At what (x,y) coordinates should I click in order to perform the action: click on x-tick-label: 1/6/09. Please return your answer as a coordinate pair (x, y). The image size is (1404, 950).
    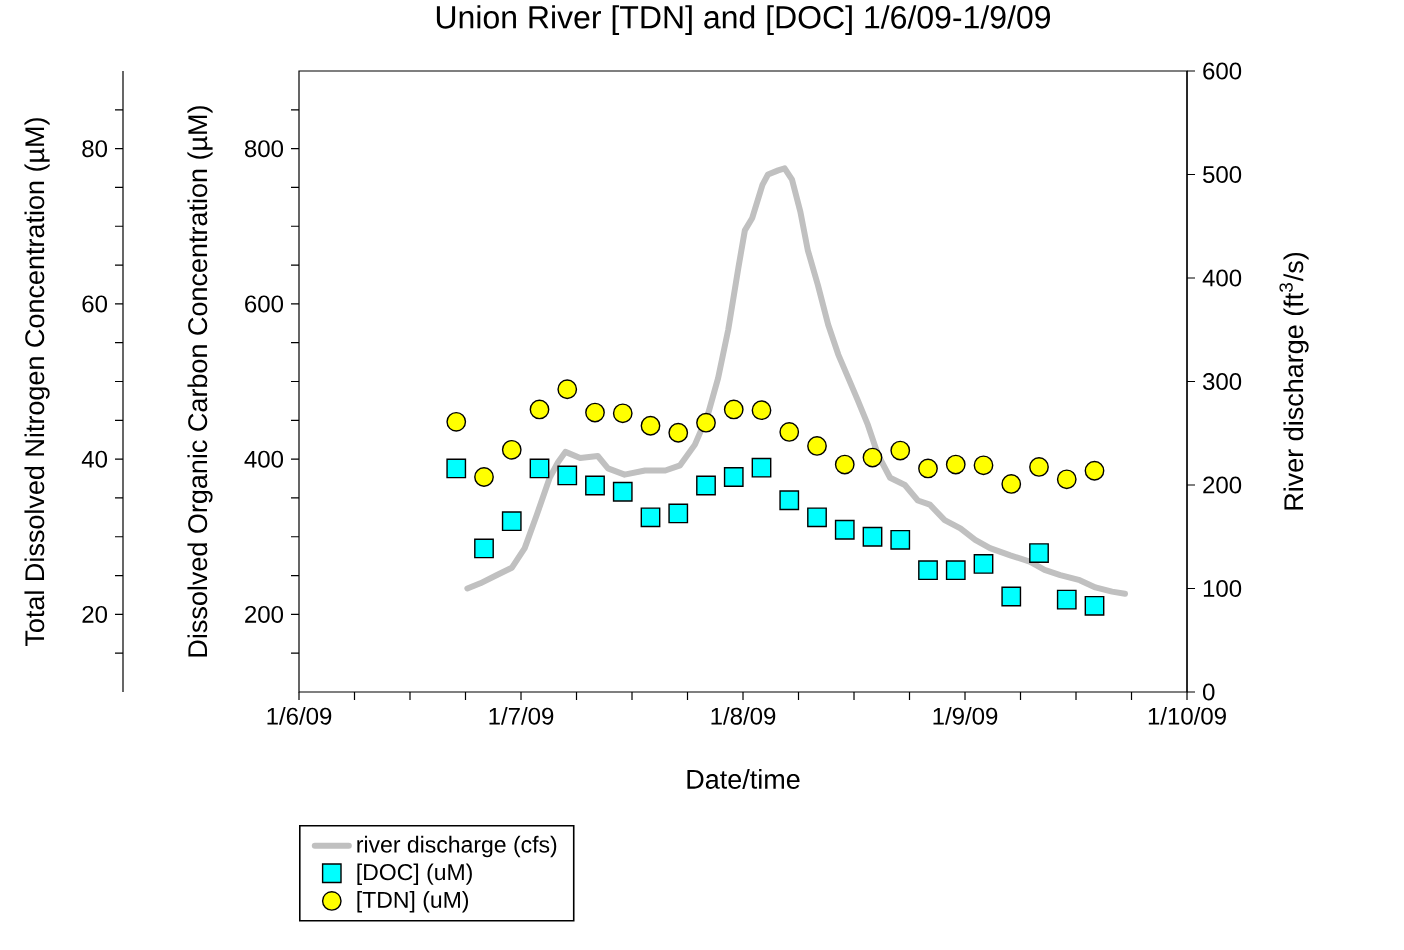
    Looking at the image, I should click on (299, 716).